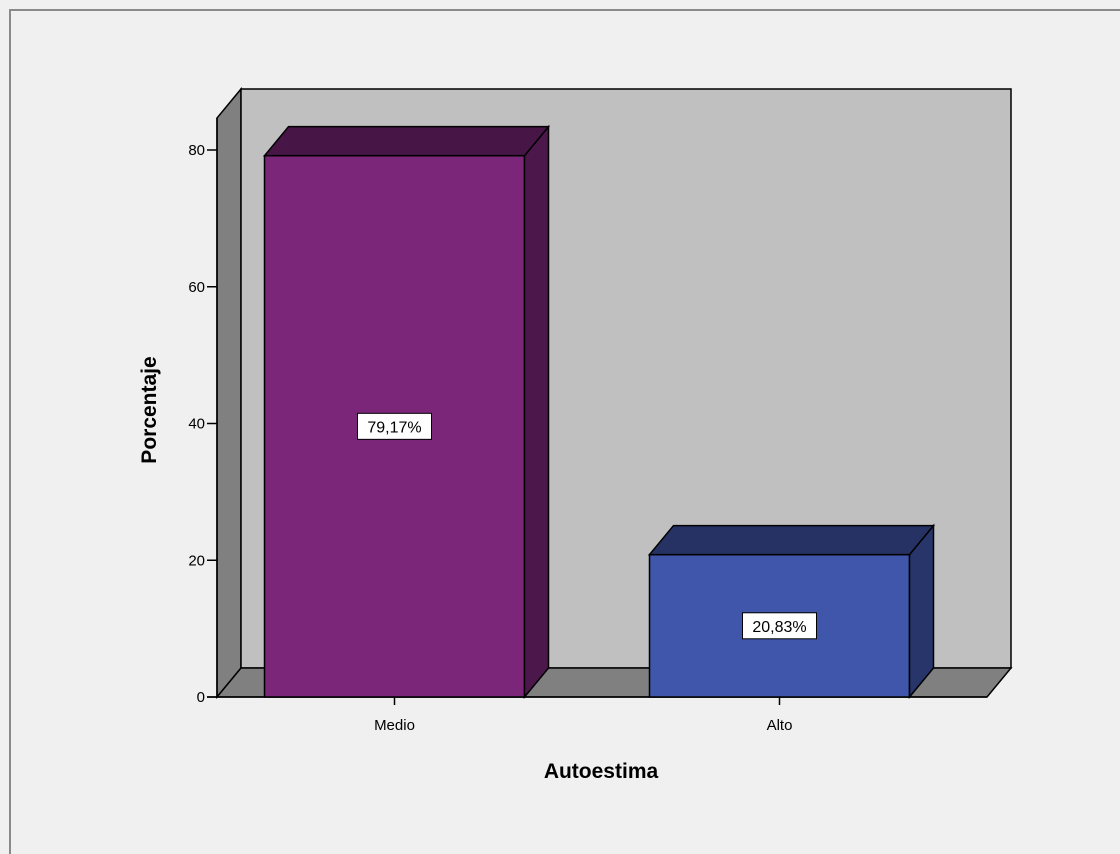  What do you see at coordinates (394, 725) in the screenshot?
I see `x-tick-label: Medio` at bounding box center [394, 725].